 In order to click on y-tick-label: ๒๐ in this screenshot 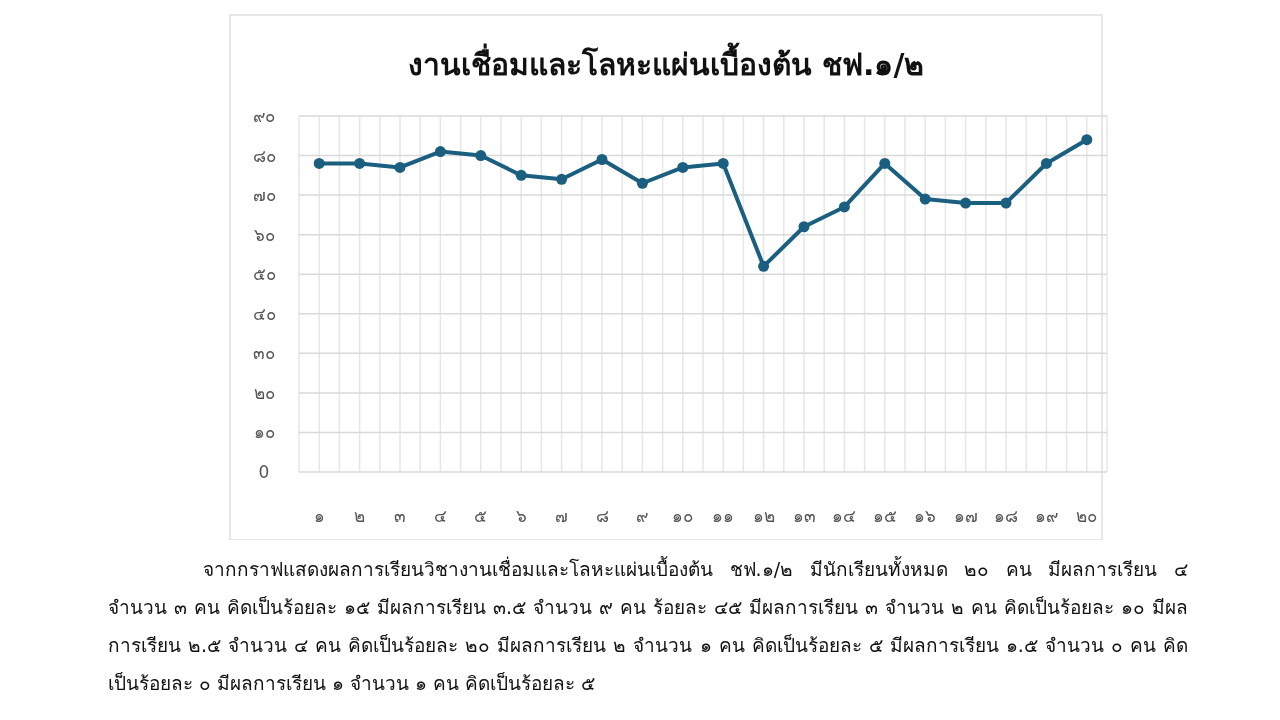, I will do `click(264, 392)`.